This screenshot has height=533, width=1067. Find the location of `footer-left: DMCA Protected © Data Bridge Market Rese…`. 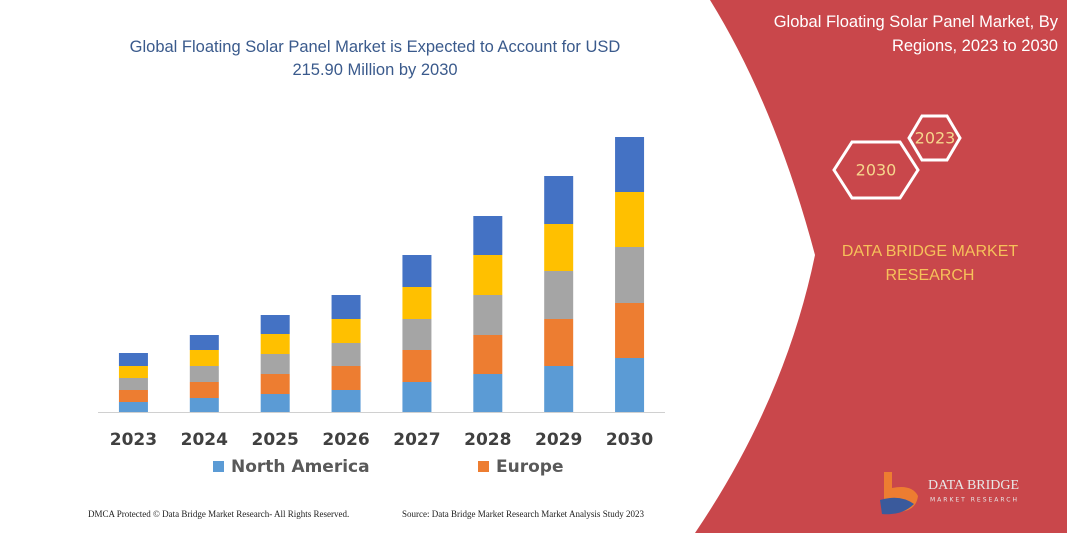

footer-left: DMCA Protected © Data Bridge Market Rese… is located at coordinates (219, 514).